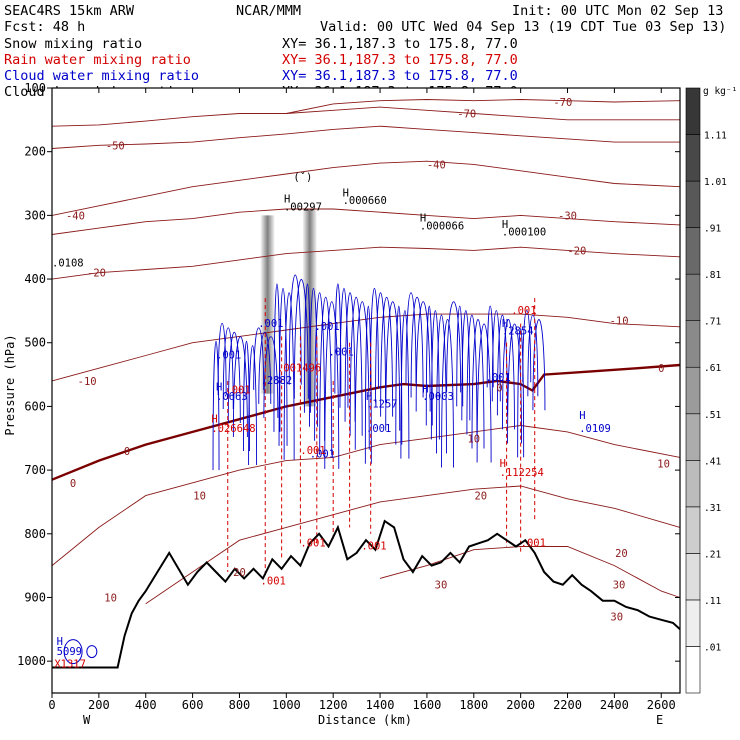  Describe the element at coordinates (70, 665) in the screenshot. I see `annotation-42: X1317` at that location.